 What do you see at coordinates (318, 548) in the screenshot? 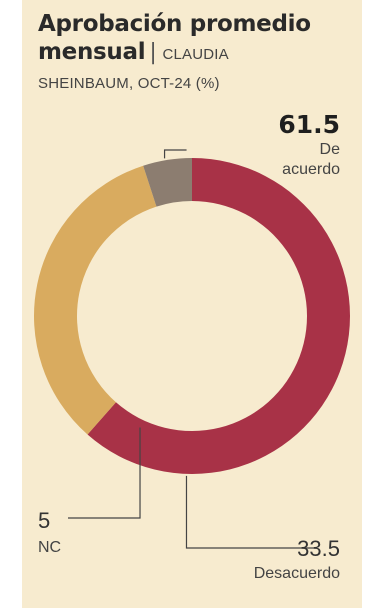
I see `value-label-desacuerdo: 33.5` at bounding box center [318, 548].